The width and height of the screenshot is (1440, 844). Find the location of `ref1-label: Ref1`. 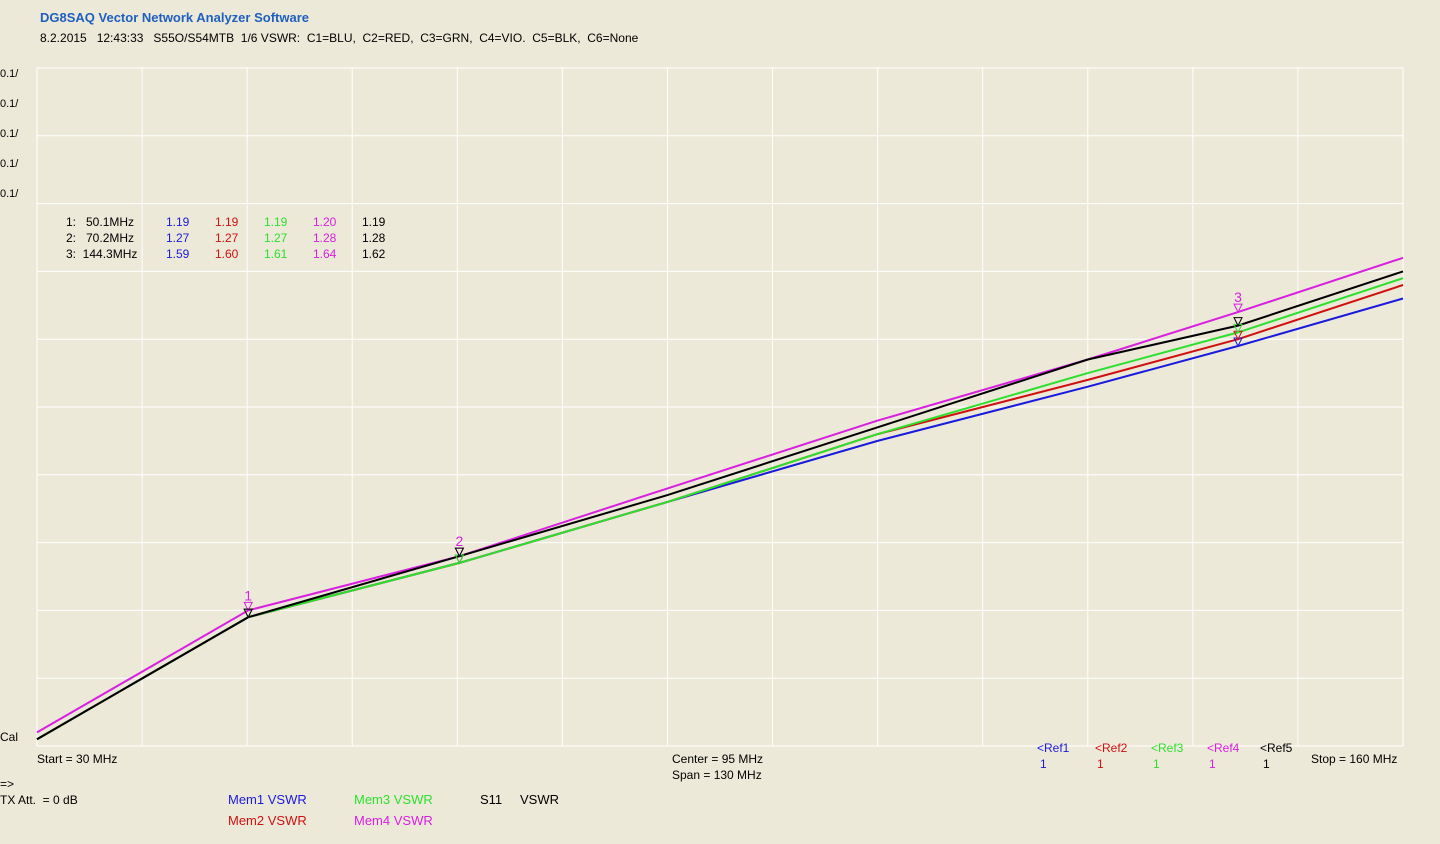

ref1-label: Ref1 is located at coordinates (1057, 748).